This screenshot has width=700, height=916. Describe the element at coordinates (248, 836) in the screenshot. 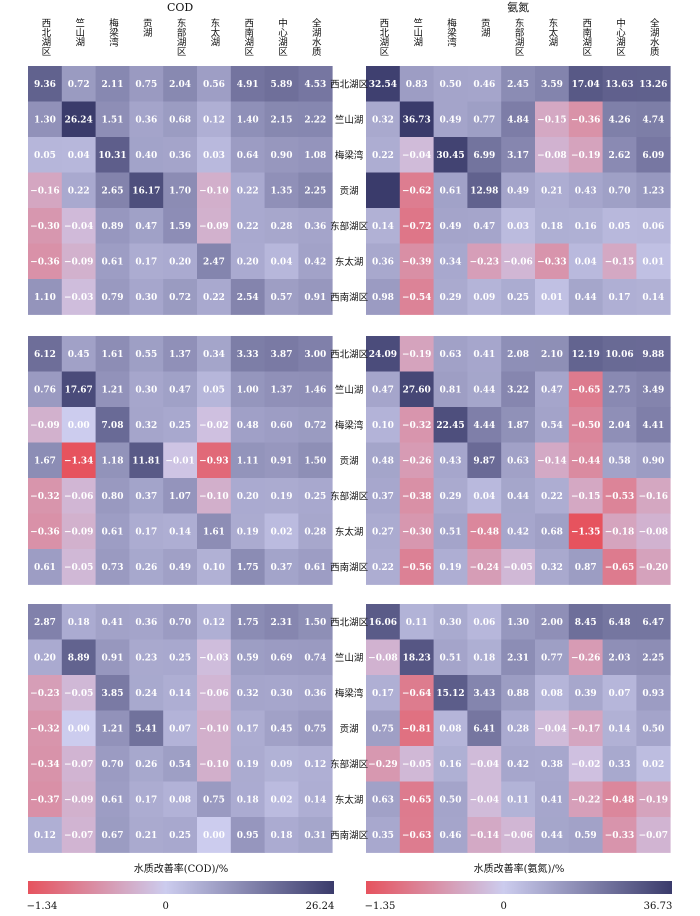

I see `cod-cell-value: 0.95` at that location.